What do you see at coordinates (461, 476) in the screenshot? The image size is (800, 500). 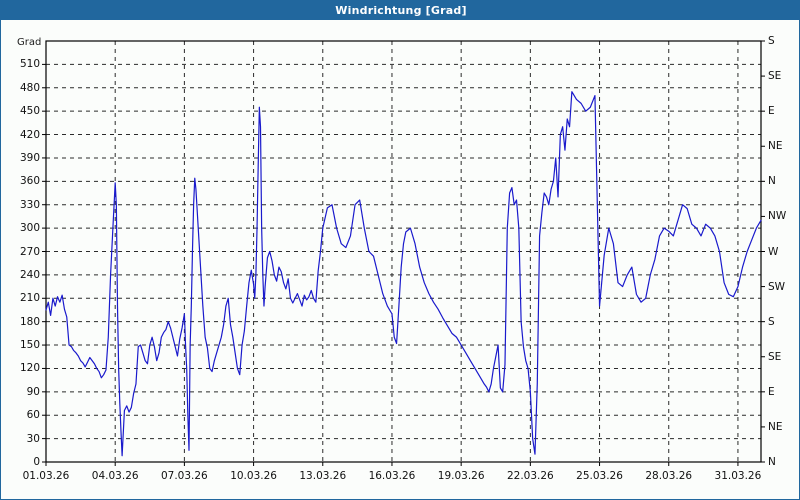 I see `x-axis-tick-label: 19.03.26` at bounding box center [461, 476].